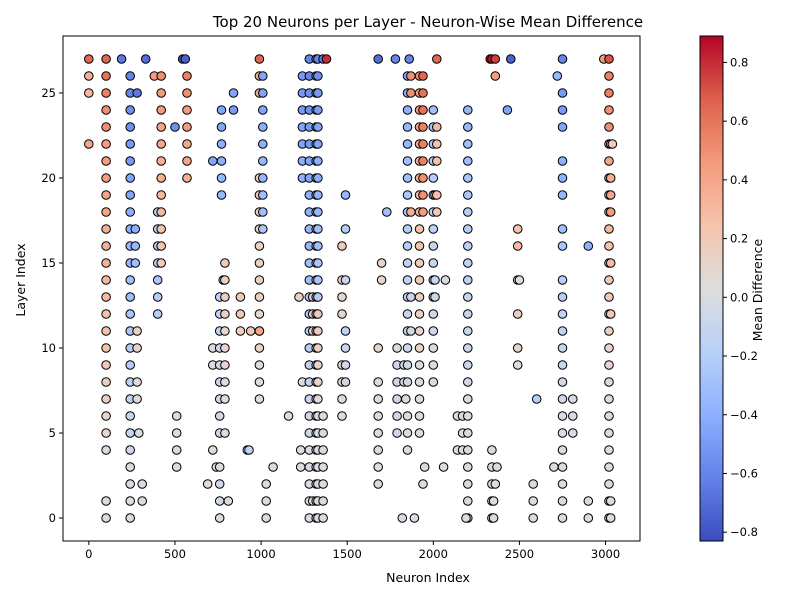 The height and width of the screenshot is (604, 800). Describe the element at coordinates (48, 93) in the screenshot. I see `y-tick-label: 25` at that location.